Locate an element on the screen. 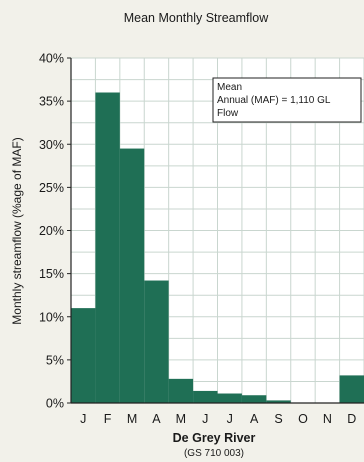 This screenshot has width=364, height=462. x-tick-label: O is located at coordinates (303, 419).